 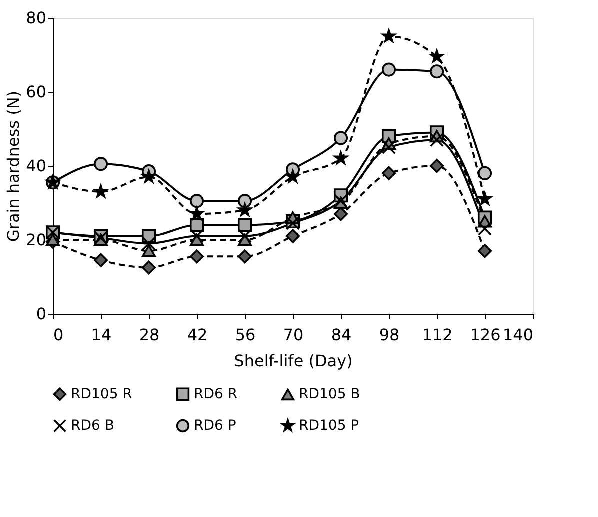 What do you see at coordinates (14, 166) in the screenshot?
I see `y-axis-title: Grain hardness (N)` at bounding box center [14, 166].